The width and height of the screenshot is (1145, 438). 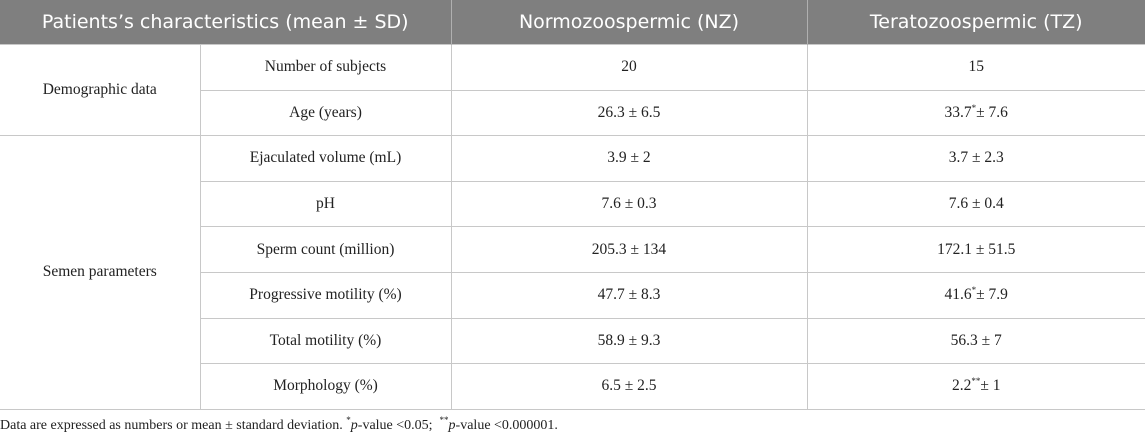 What do you see at coordinates (629, 158) in the screenshot?
I see `nz-value: 3.9 ± 2` at bounding box center [629, 158].